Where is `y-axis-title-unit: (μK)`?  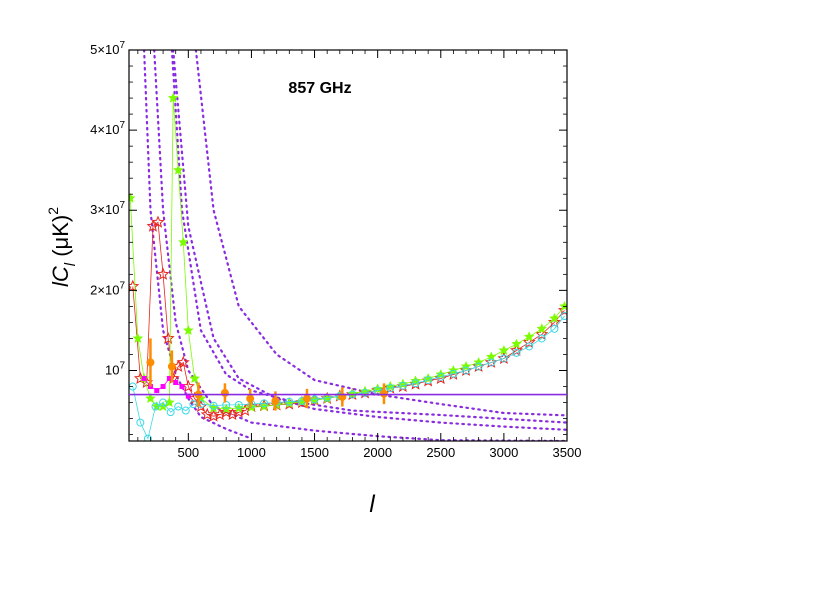
y-axis-title-unit: (μK) is located at coordinates (60, 236).